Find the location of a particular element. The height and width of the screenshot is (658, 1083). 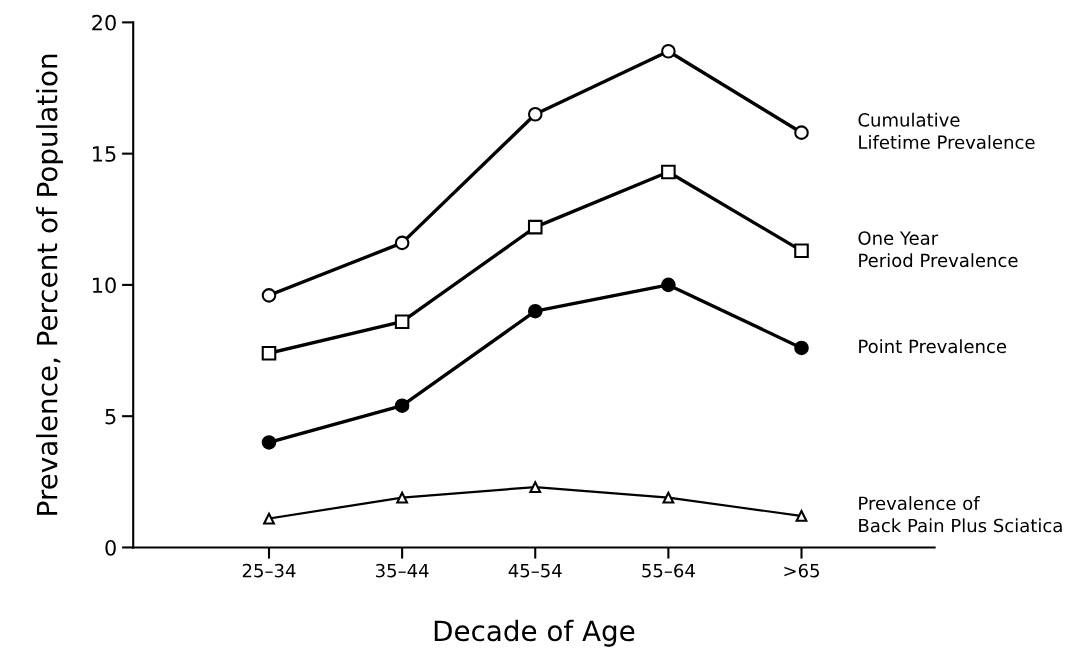

x-axis-title: Decade of Age is located at coordinates (534, 633).